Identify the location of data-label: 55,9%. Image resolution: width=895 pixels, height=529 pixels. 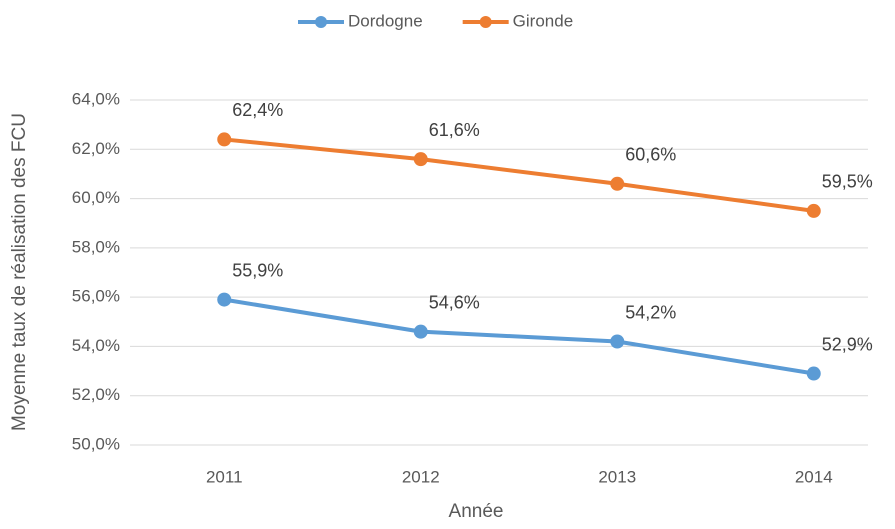
(257, 270).